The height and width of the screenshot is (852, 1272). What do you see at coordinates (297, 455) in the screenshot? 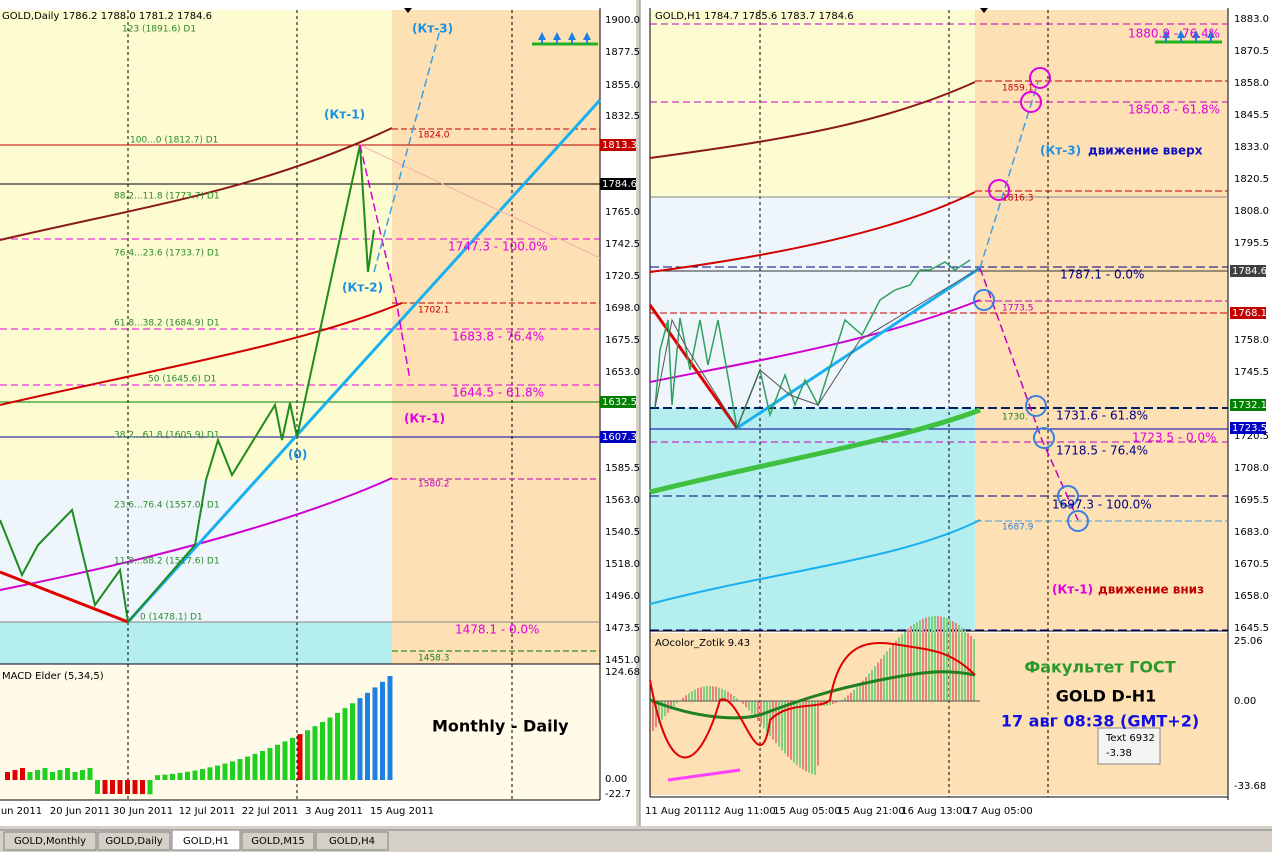
I see `wave-label: (0)` at bounding box center [297, 455].